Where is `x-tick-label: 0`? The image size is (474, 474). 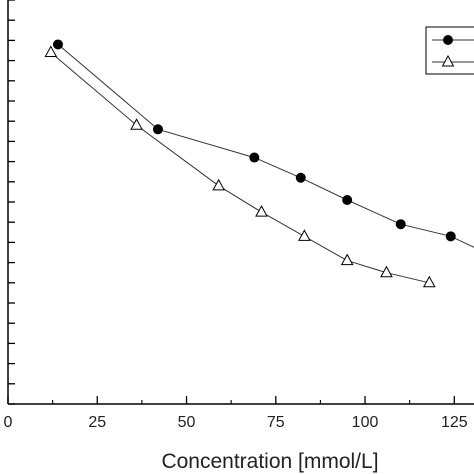
x-tick-label: 0 is located at coordinates (8, 422).